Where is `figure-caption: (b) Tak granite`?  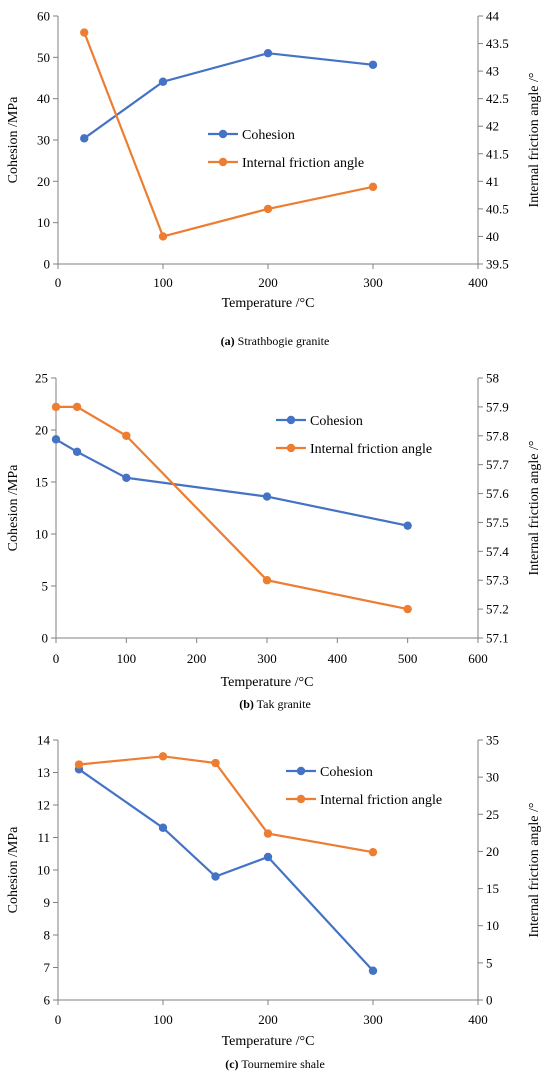
figure-caption: (b) Tak granite is located at coordinates (275, 704).